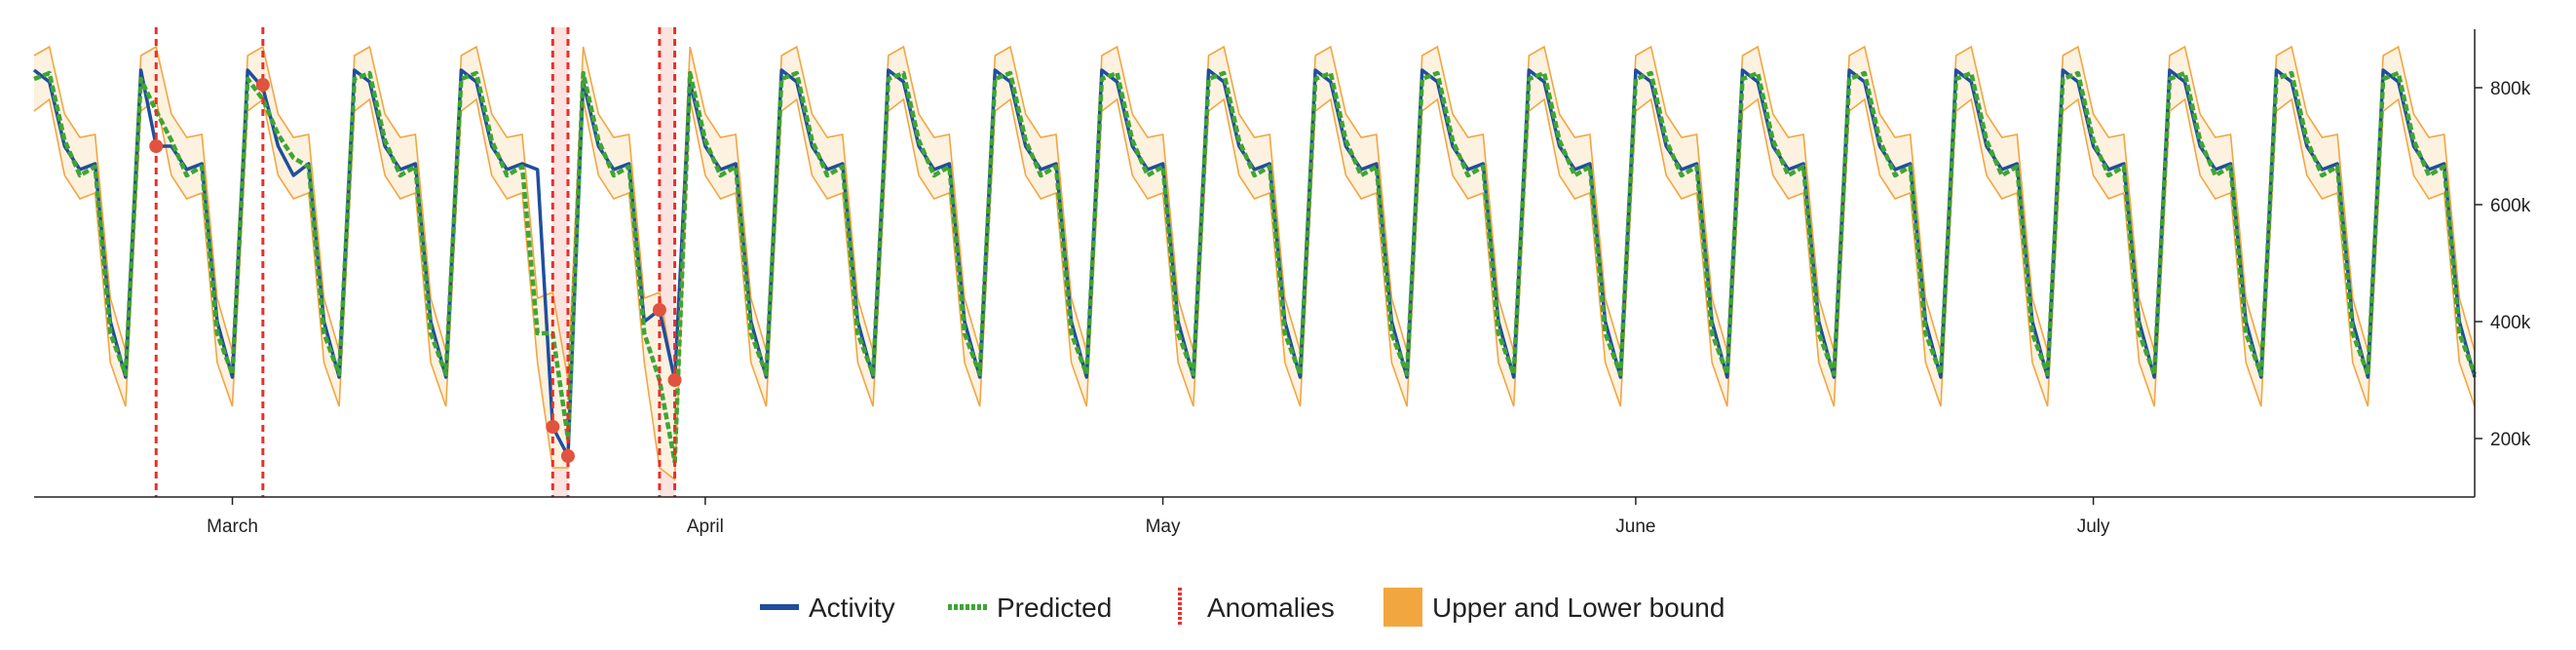  Describe the element at coordinates (1635, 526) in the screenshot. I see `x-tick-label: June` at that location.